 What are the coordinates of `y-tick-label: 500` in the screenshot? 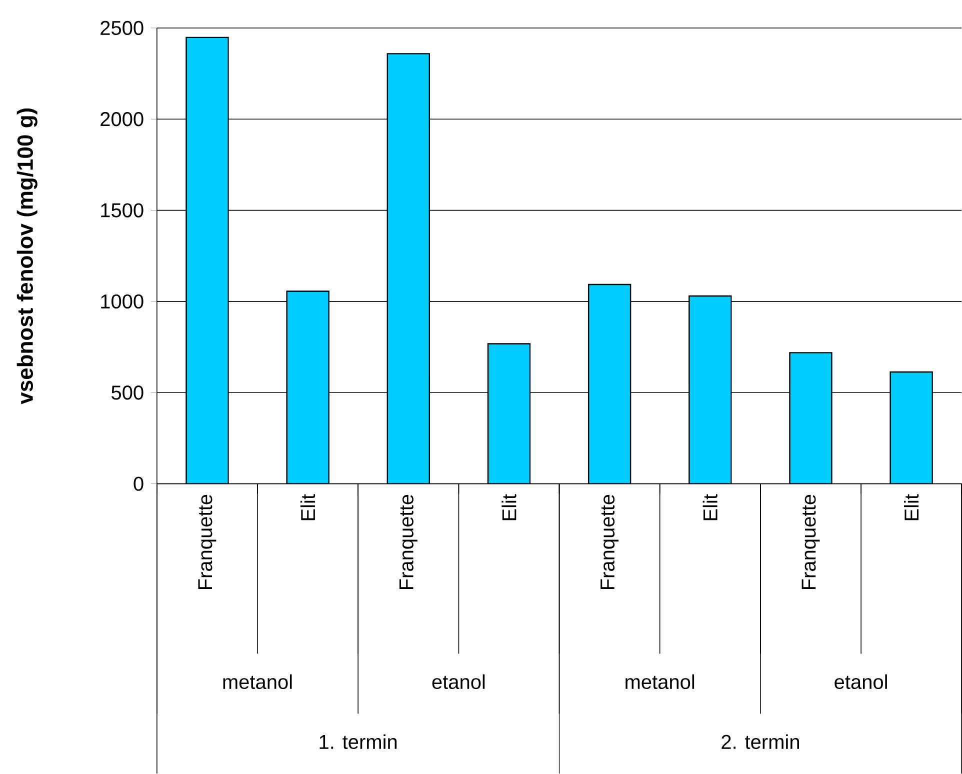 It's located at (128, 393).